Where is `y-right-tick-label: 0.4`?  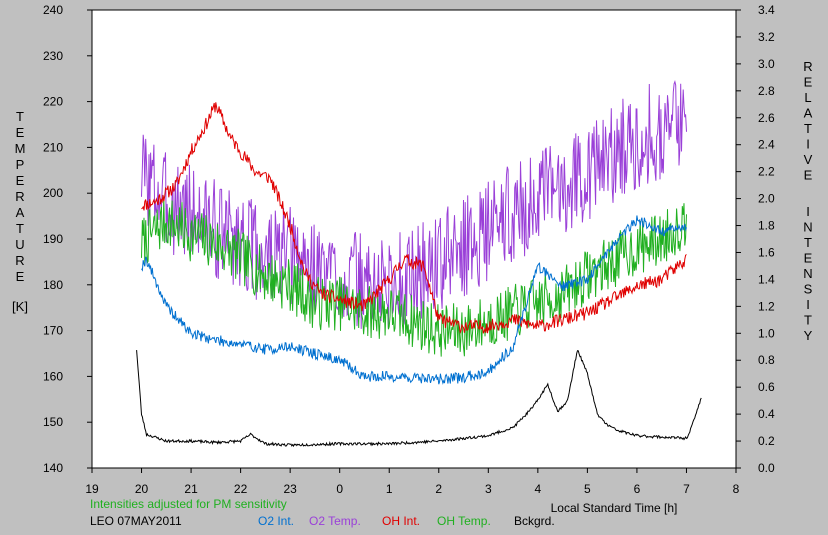
y-right-tick-label: 0.4 is located at coordinates (766, 414).